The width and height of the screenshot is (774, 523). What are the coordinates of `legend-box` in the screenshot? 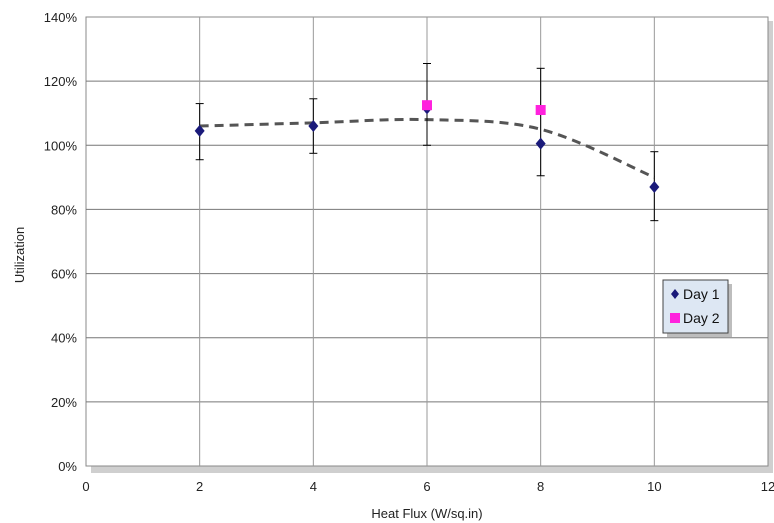 It's located at (695, 306).